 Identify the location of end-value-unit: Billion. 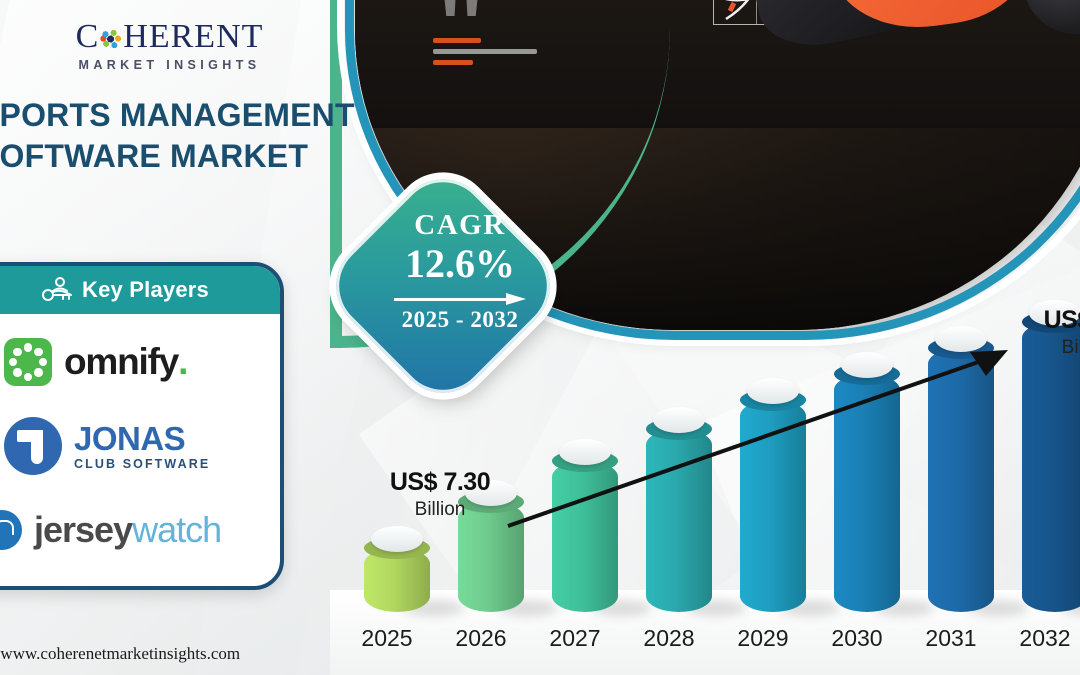
(1070, 347).